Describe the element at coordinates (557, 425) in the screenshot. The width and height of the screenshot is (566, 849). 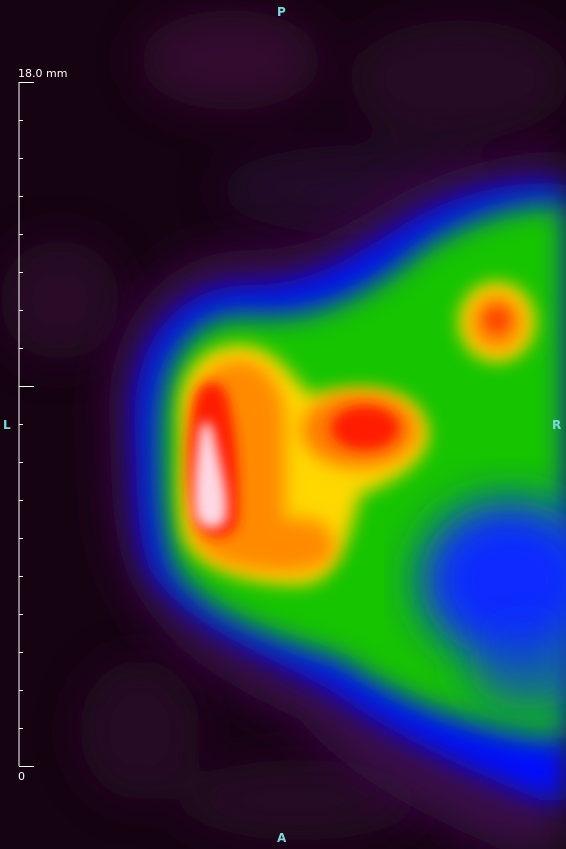
I see `orientation-right-label: R` at that location.